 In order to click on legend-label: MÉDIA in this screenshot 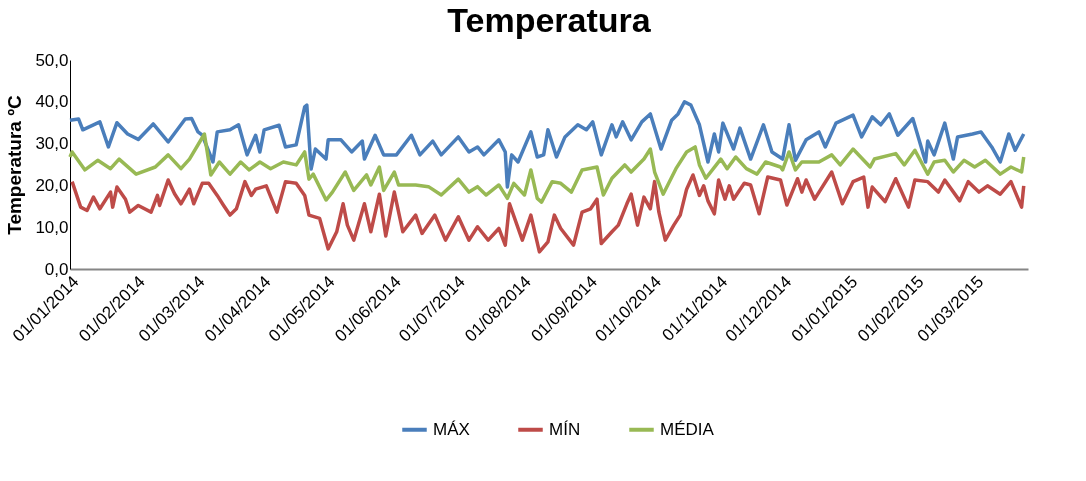, I will do `click(687, 429)`.